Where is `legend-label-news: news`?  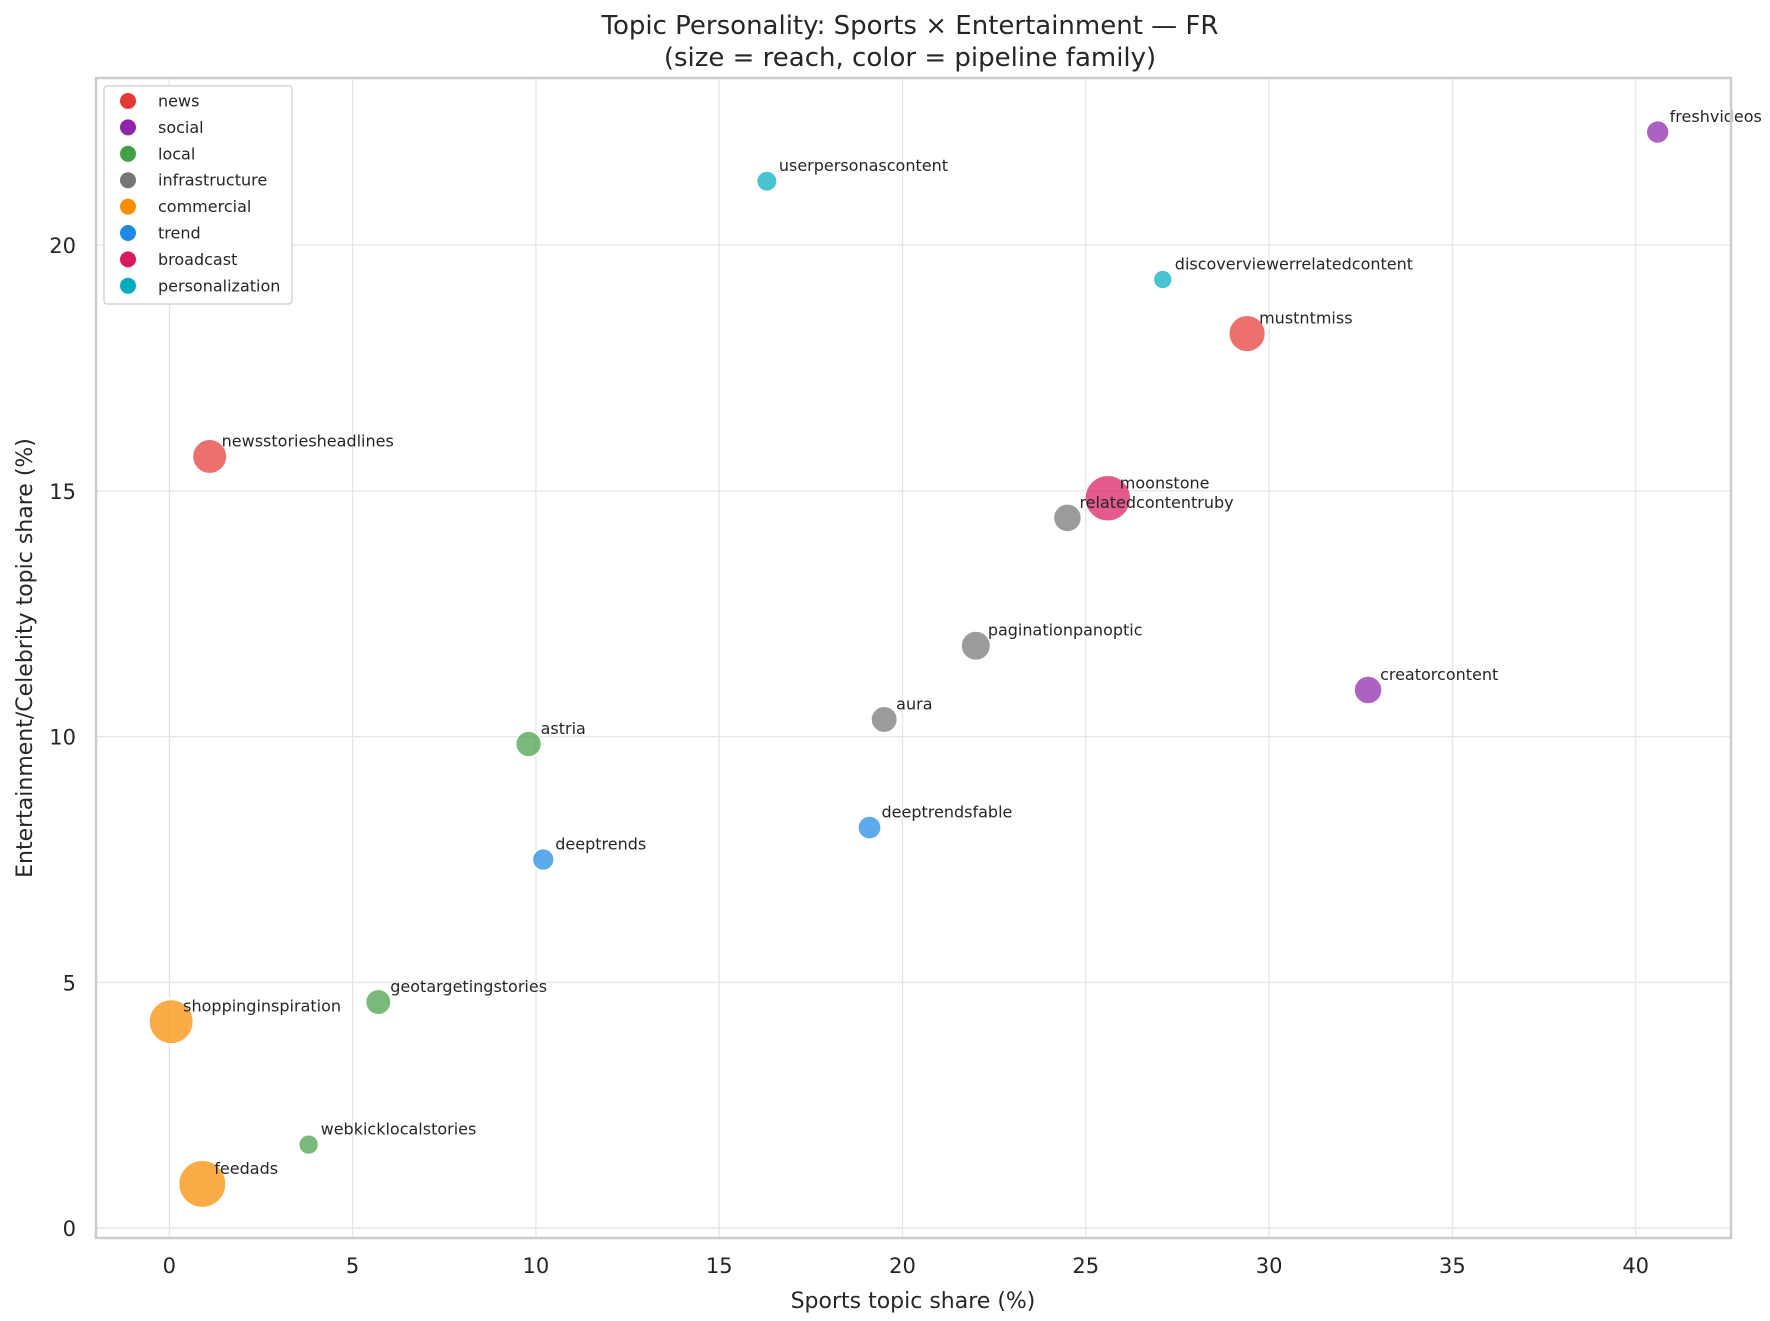 legend-label-news: news is located at coordinates (178, 101).